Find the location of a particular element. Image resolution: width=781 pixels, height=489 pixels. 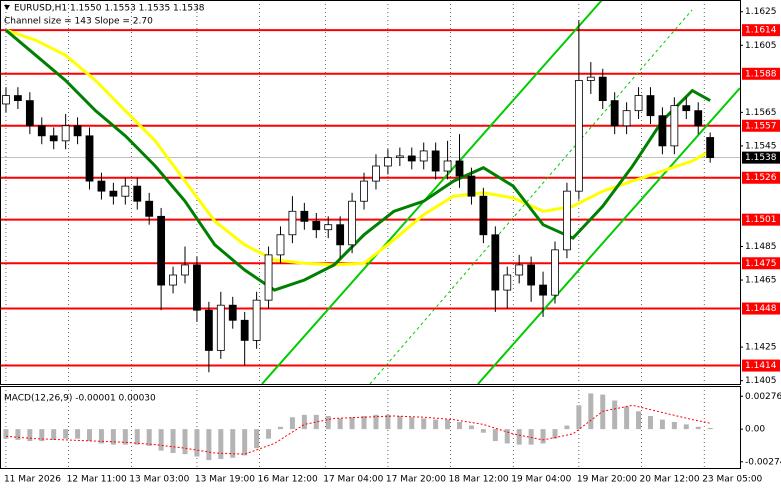

menu-triangle is located at coordinates (7, 7).